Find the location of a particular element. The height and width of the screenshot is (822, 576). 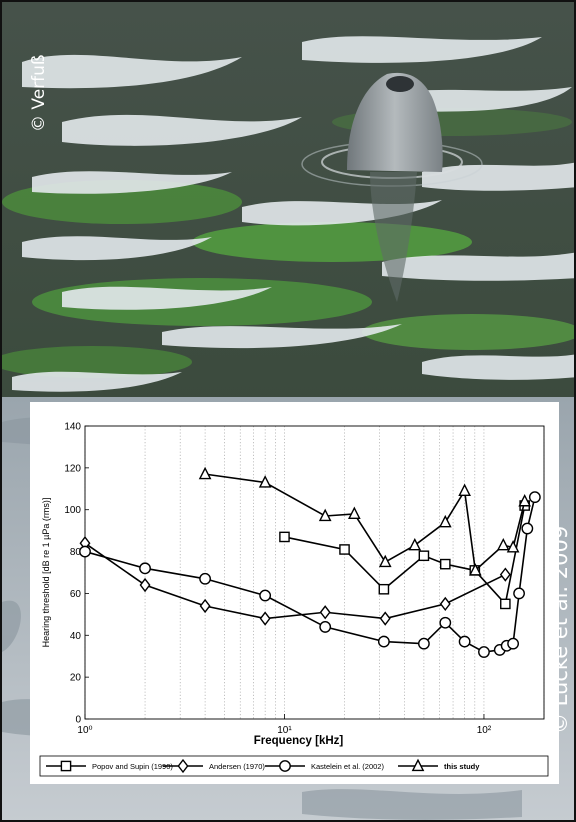

legend-label: Kastelein et al. (2002) is located at coordinates (347, 766).